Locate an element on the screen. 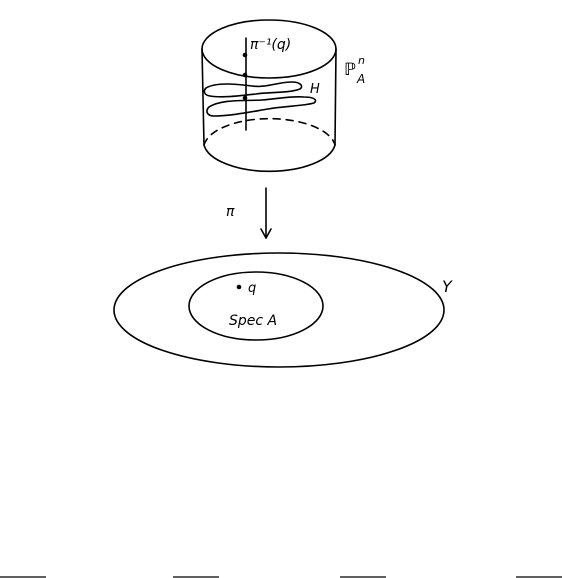 The height and width of the screenshot is (578, 564). spec-a-label: Spec A is located at coordinates (253, 321).